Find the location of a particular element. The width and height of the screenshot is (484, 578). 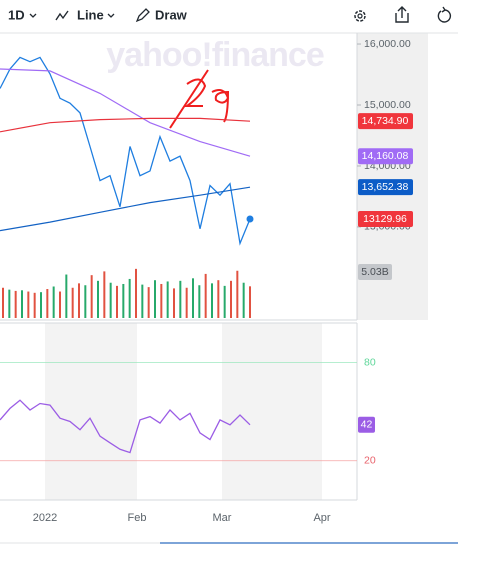

draw-button: Draw is located at coordinates (171, 14).